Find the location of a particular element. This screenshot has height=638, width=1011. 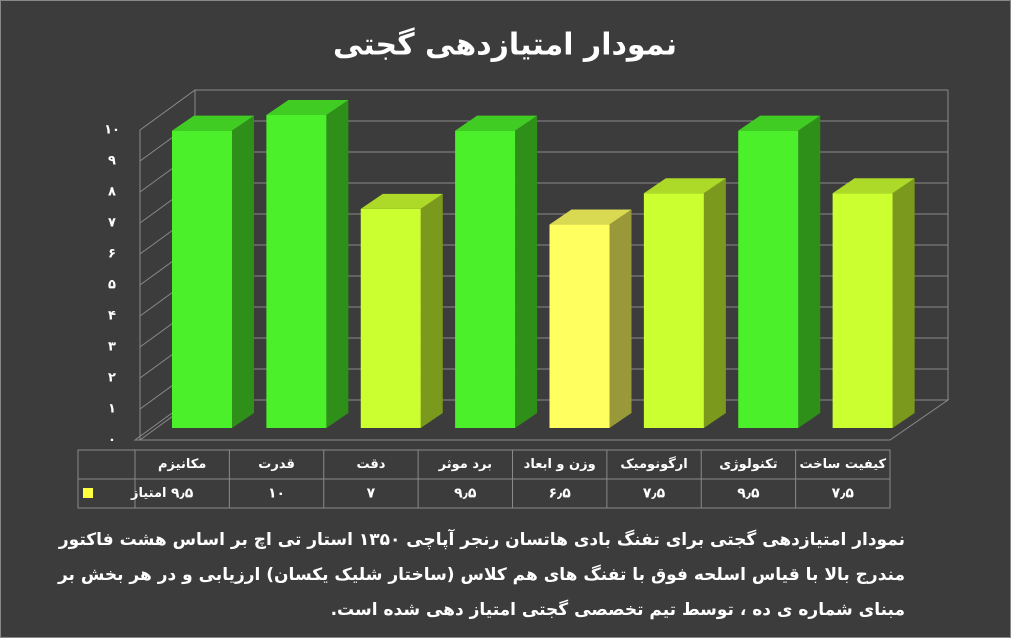

y-tick-label: ۳ is located at coordinates (112, 347).